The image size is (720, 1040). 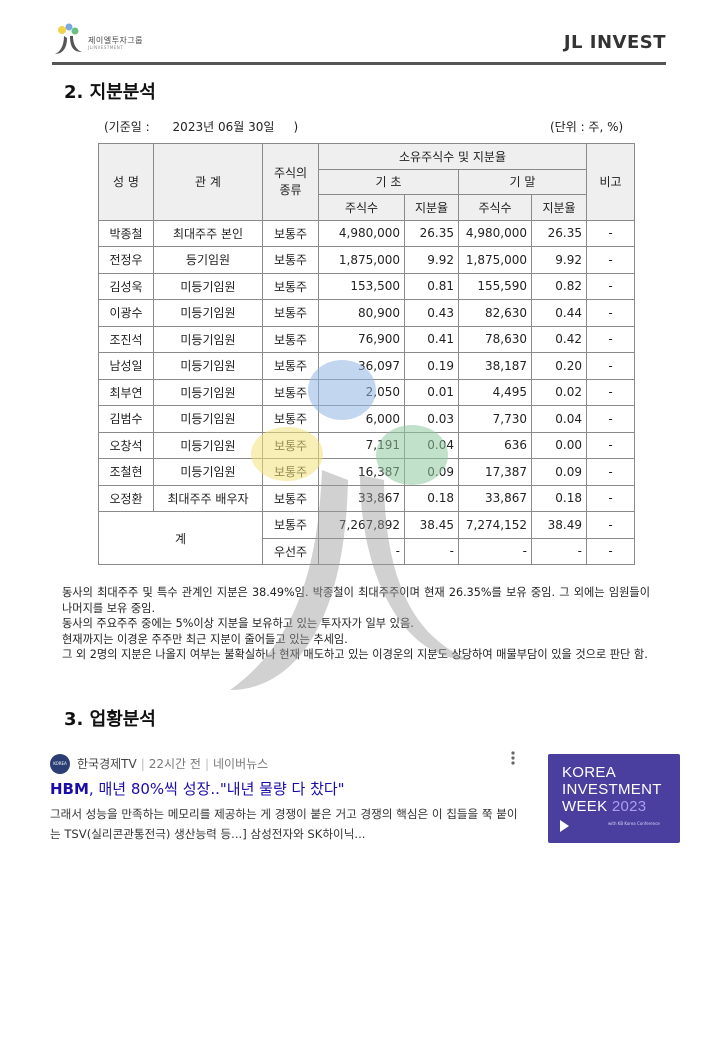 I want to click on section-title-equity: 2. 지분분석, so click(x=110, y=92).